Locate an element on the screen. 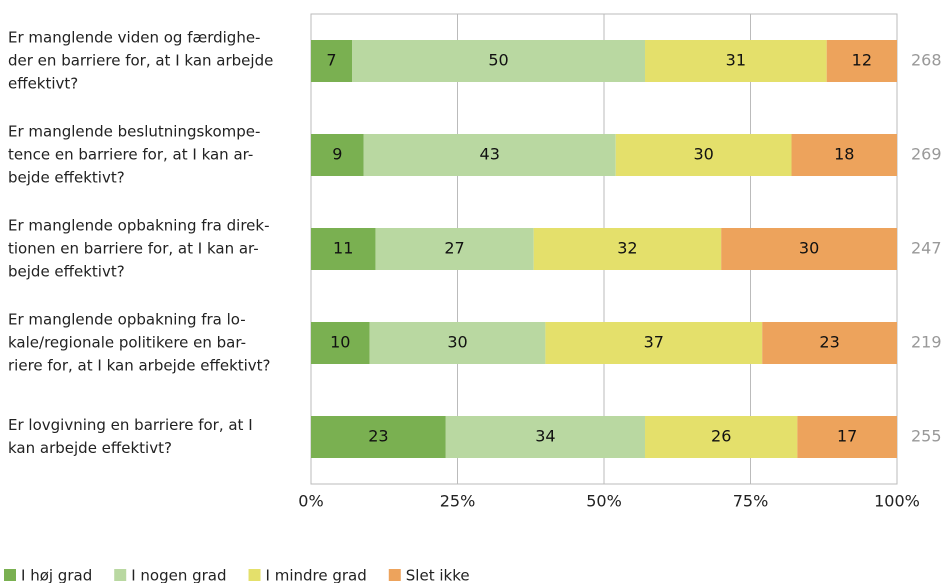  total-label: 268 is located at coordinates (926, 60).